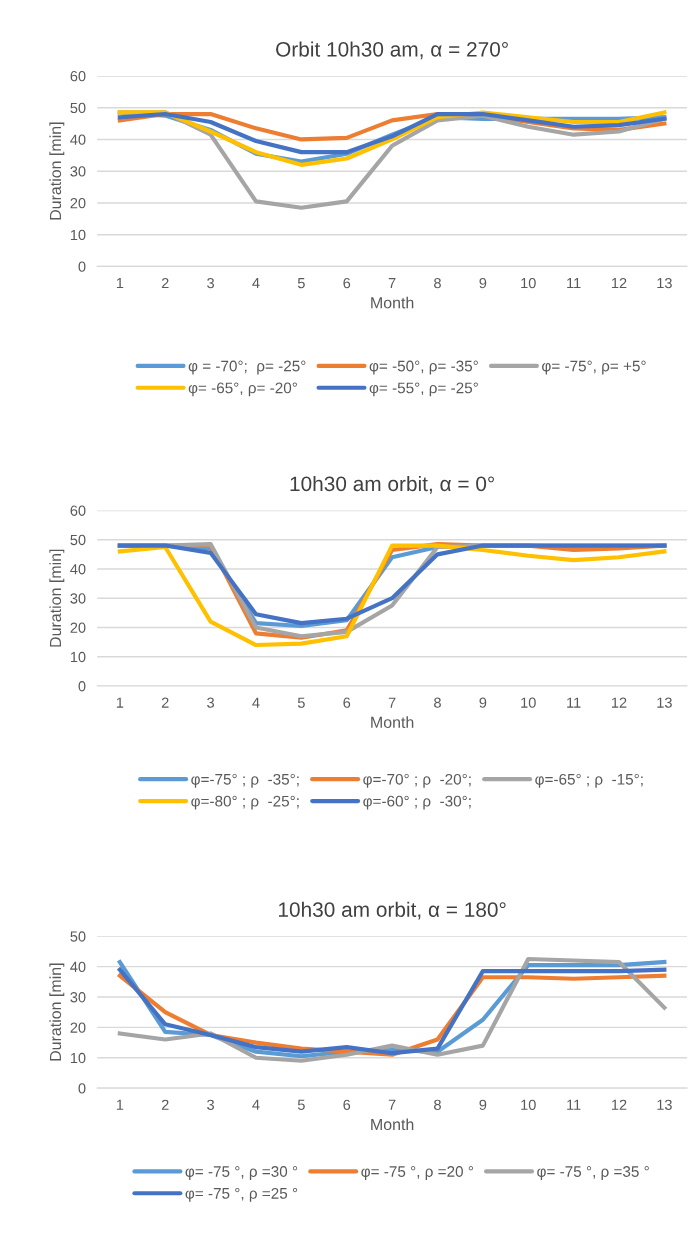  Describe the element at coordinates (594, 367) in the screenshot. I see `legend-label: φ= -75°, ρ= +5°` at that location.